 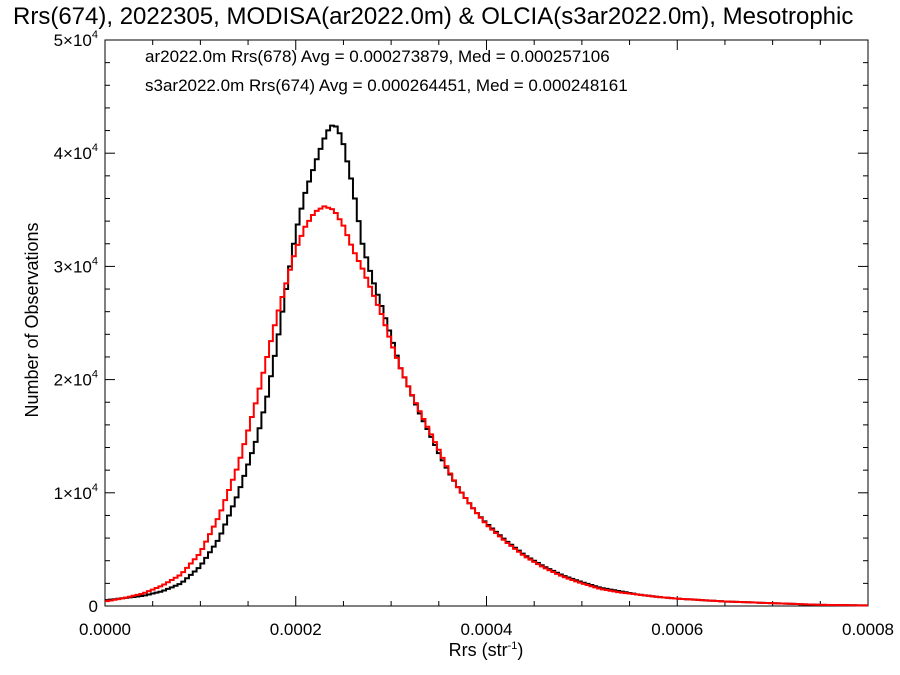 I want to click on y-tick-label: 4×10⁴, so click(x=76, y=152).